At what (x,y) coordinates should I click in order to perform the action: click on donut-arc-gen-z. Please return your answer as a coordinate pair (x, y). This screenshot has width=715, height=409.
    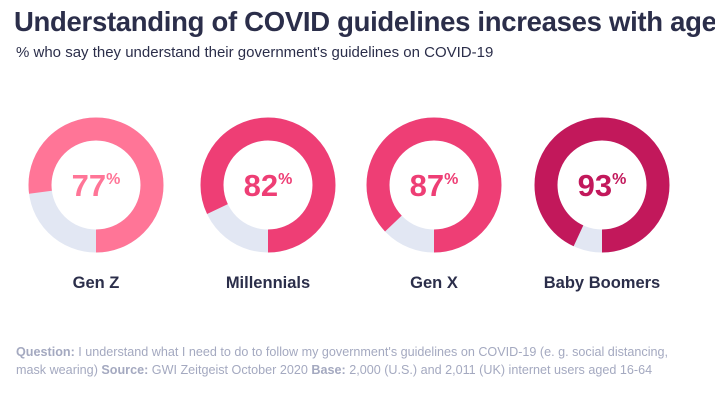
    Looking at the image, I should click on (96, 185).